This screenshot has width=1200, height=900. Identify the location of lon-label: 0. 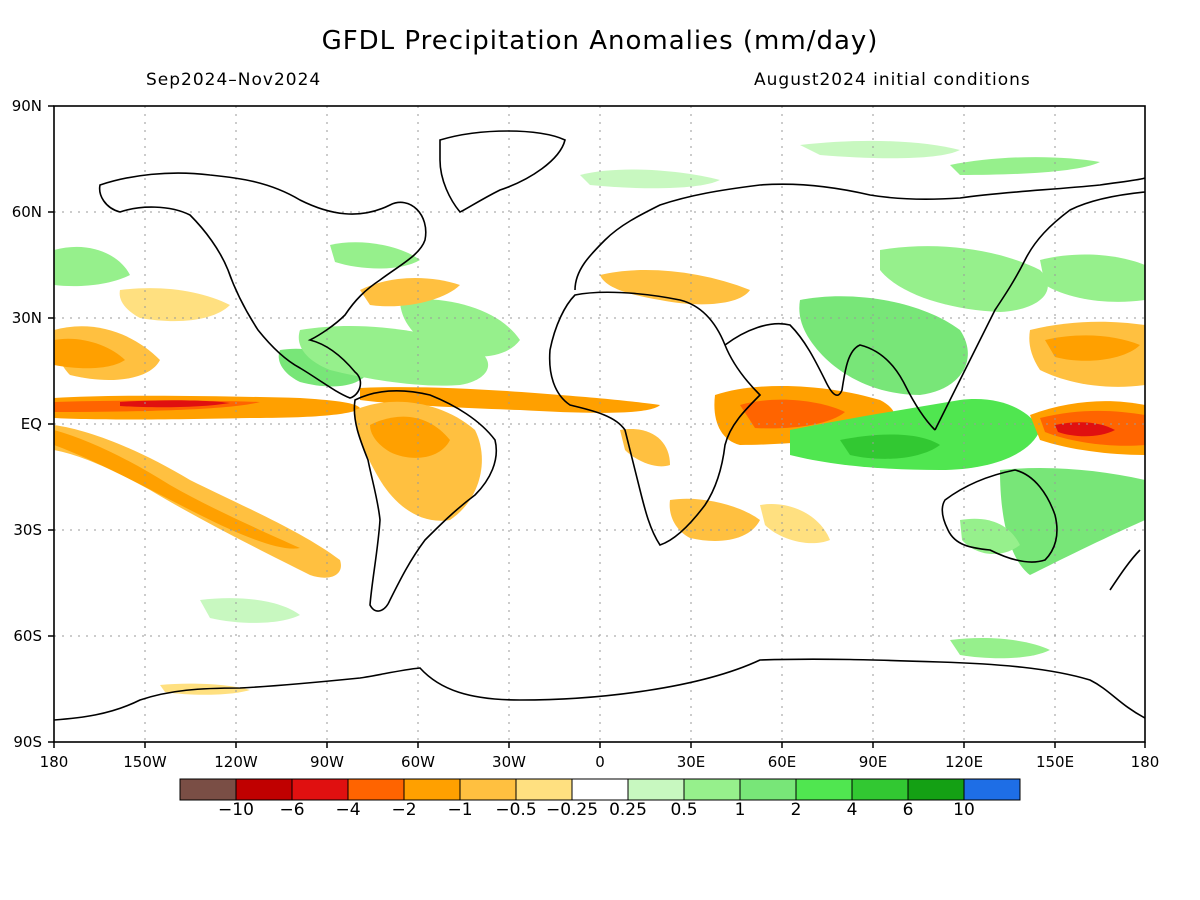
(600, 762).